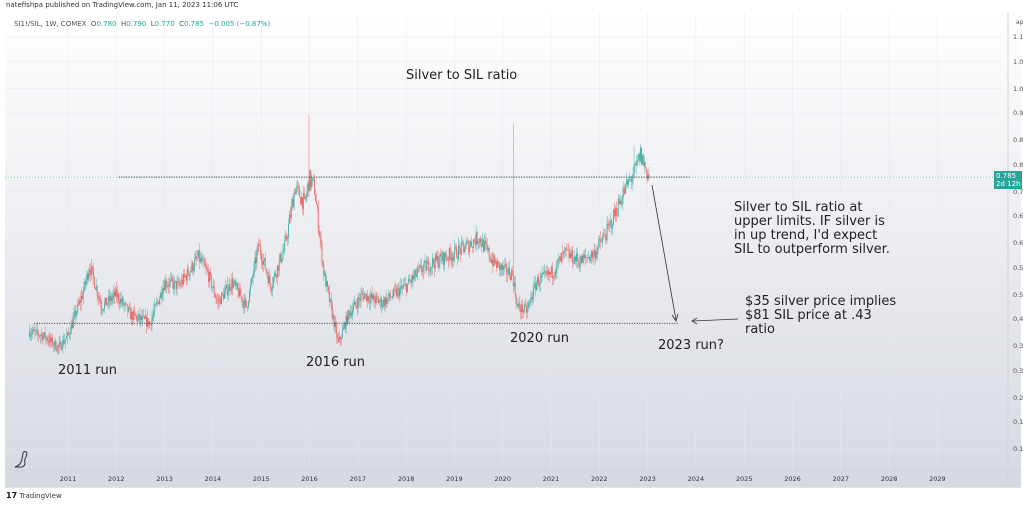  What do you see at coordinates (34, 495) in the screenshot?
I see `tradingview-logo: 17 TradingView` at bounding box center [34, 495].